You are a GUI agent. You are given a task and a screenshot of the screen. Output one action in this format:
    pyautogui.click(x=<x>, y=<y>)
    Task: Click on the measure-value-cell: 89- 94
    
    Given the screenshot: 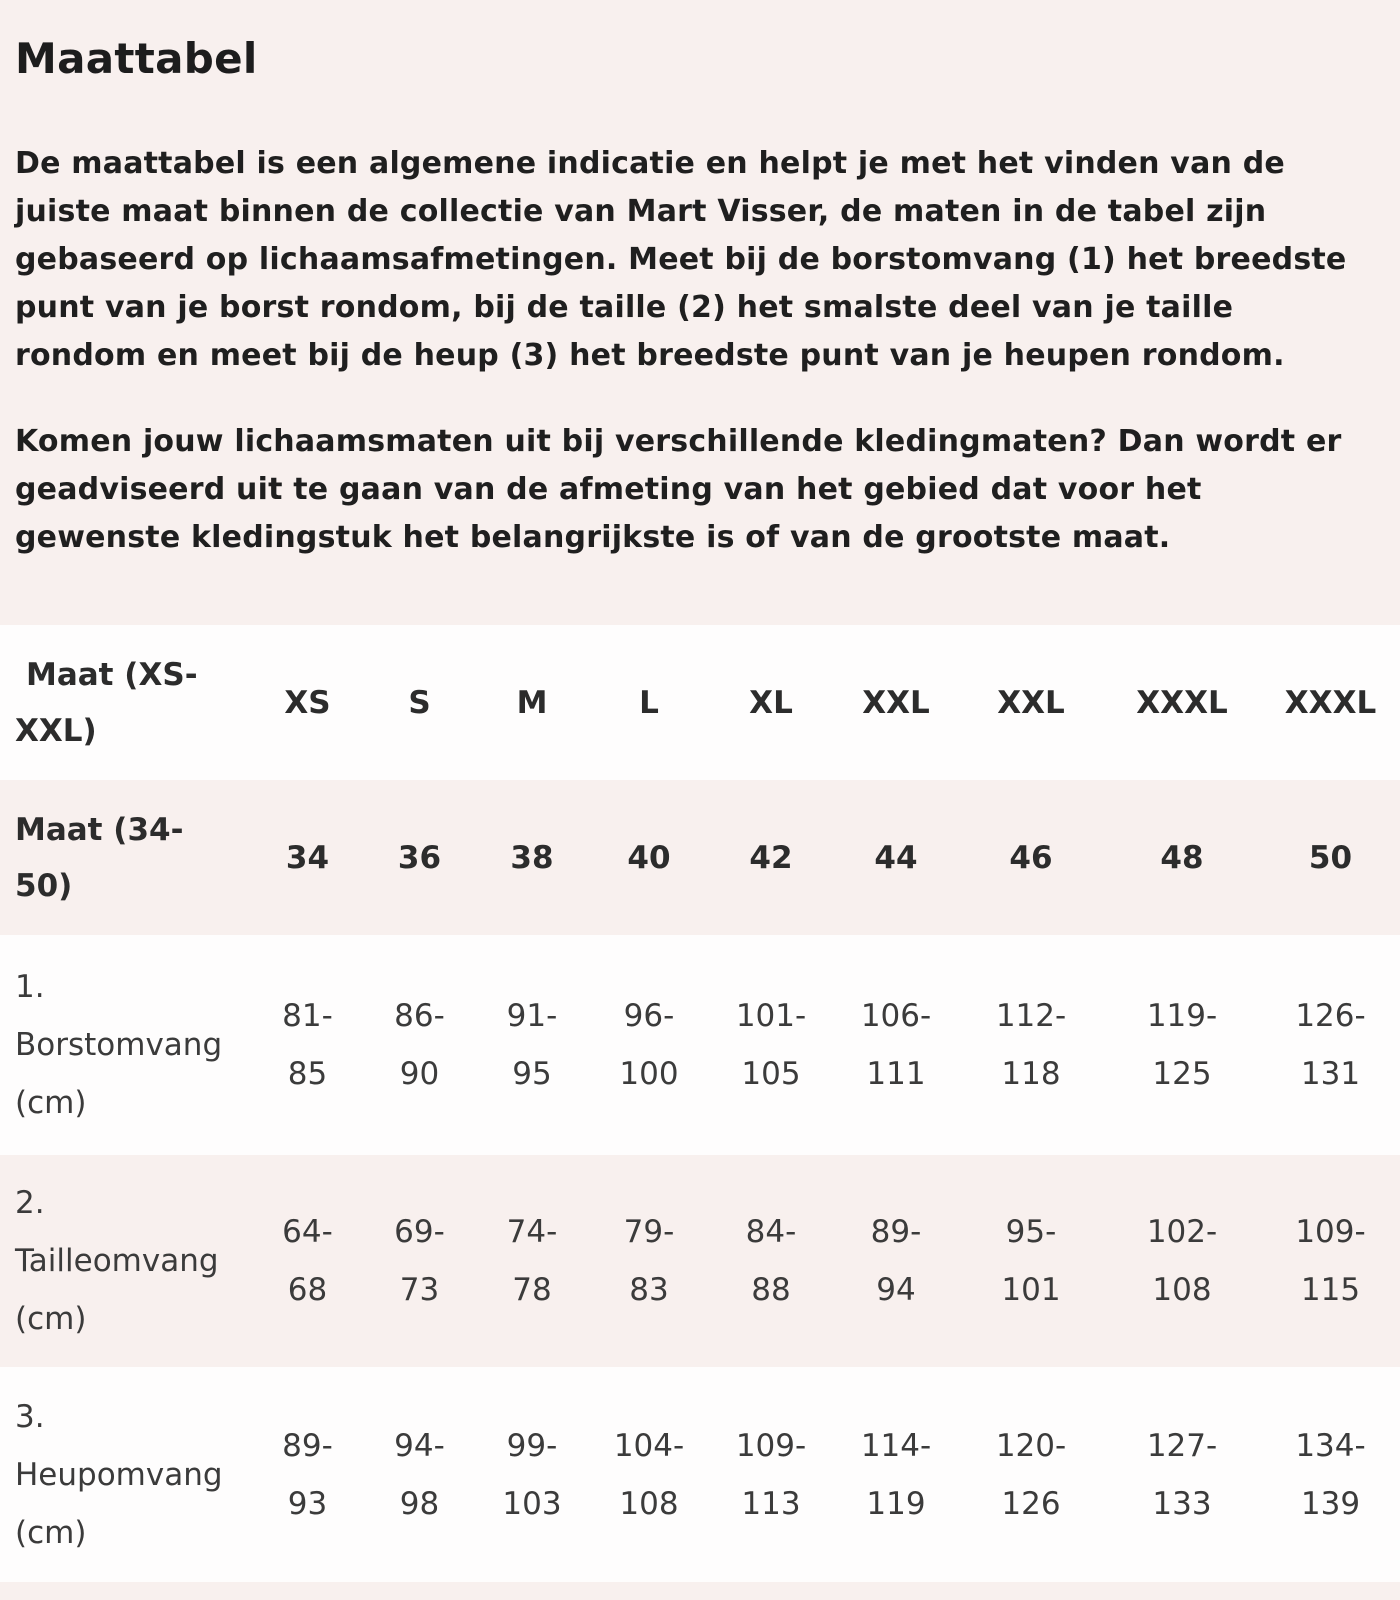 What is the action you would take?
    pyautogui.click(x=896, y=1261)
    